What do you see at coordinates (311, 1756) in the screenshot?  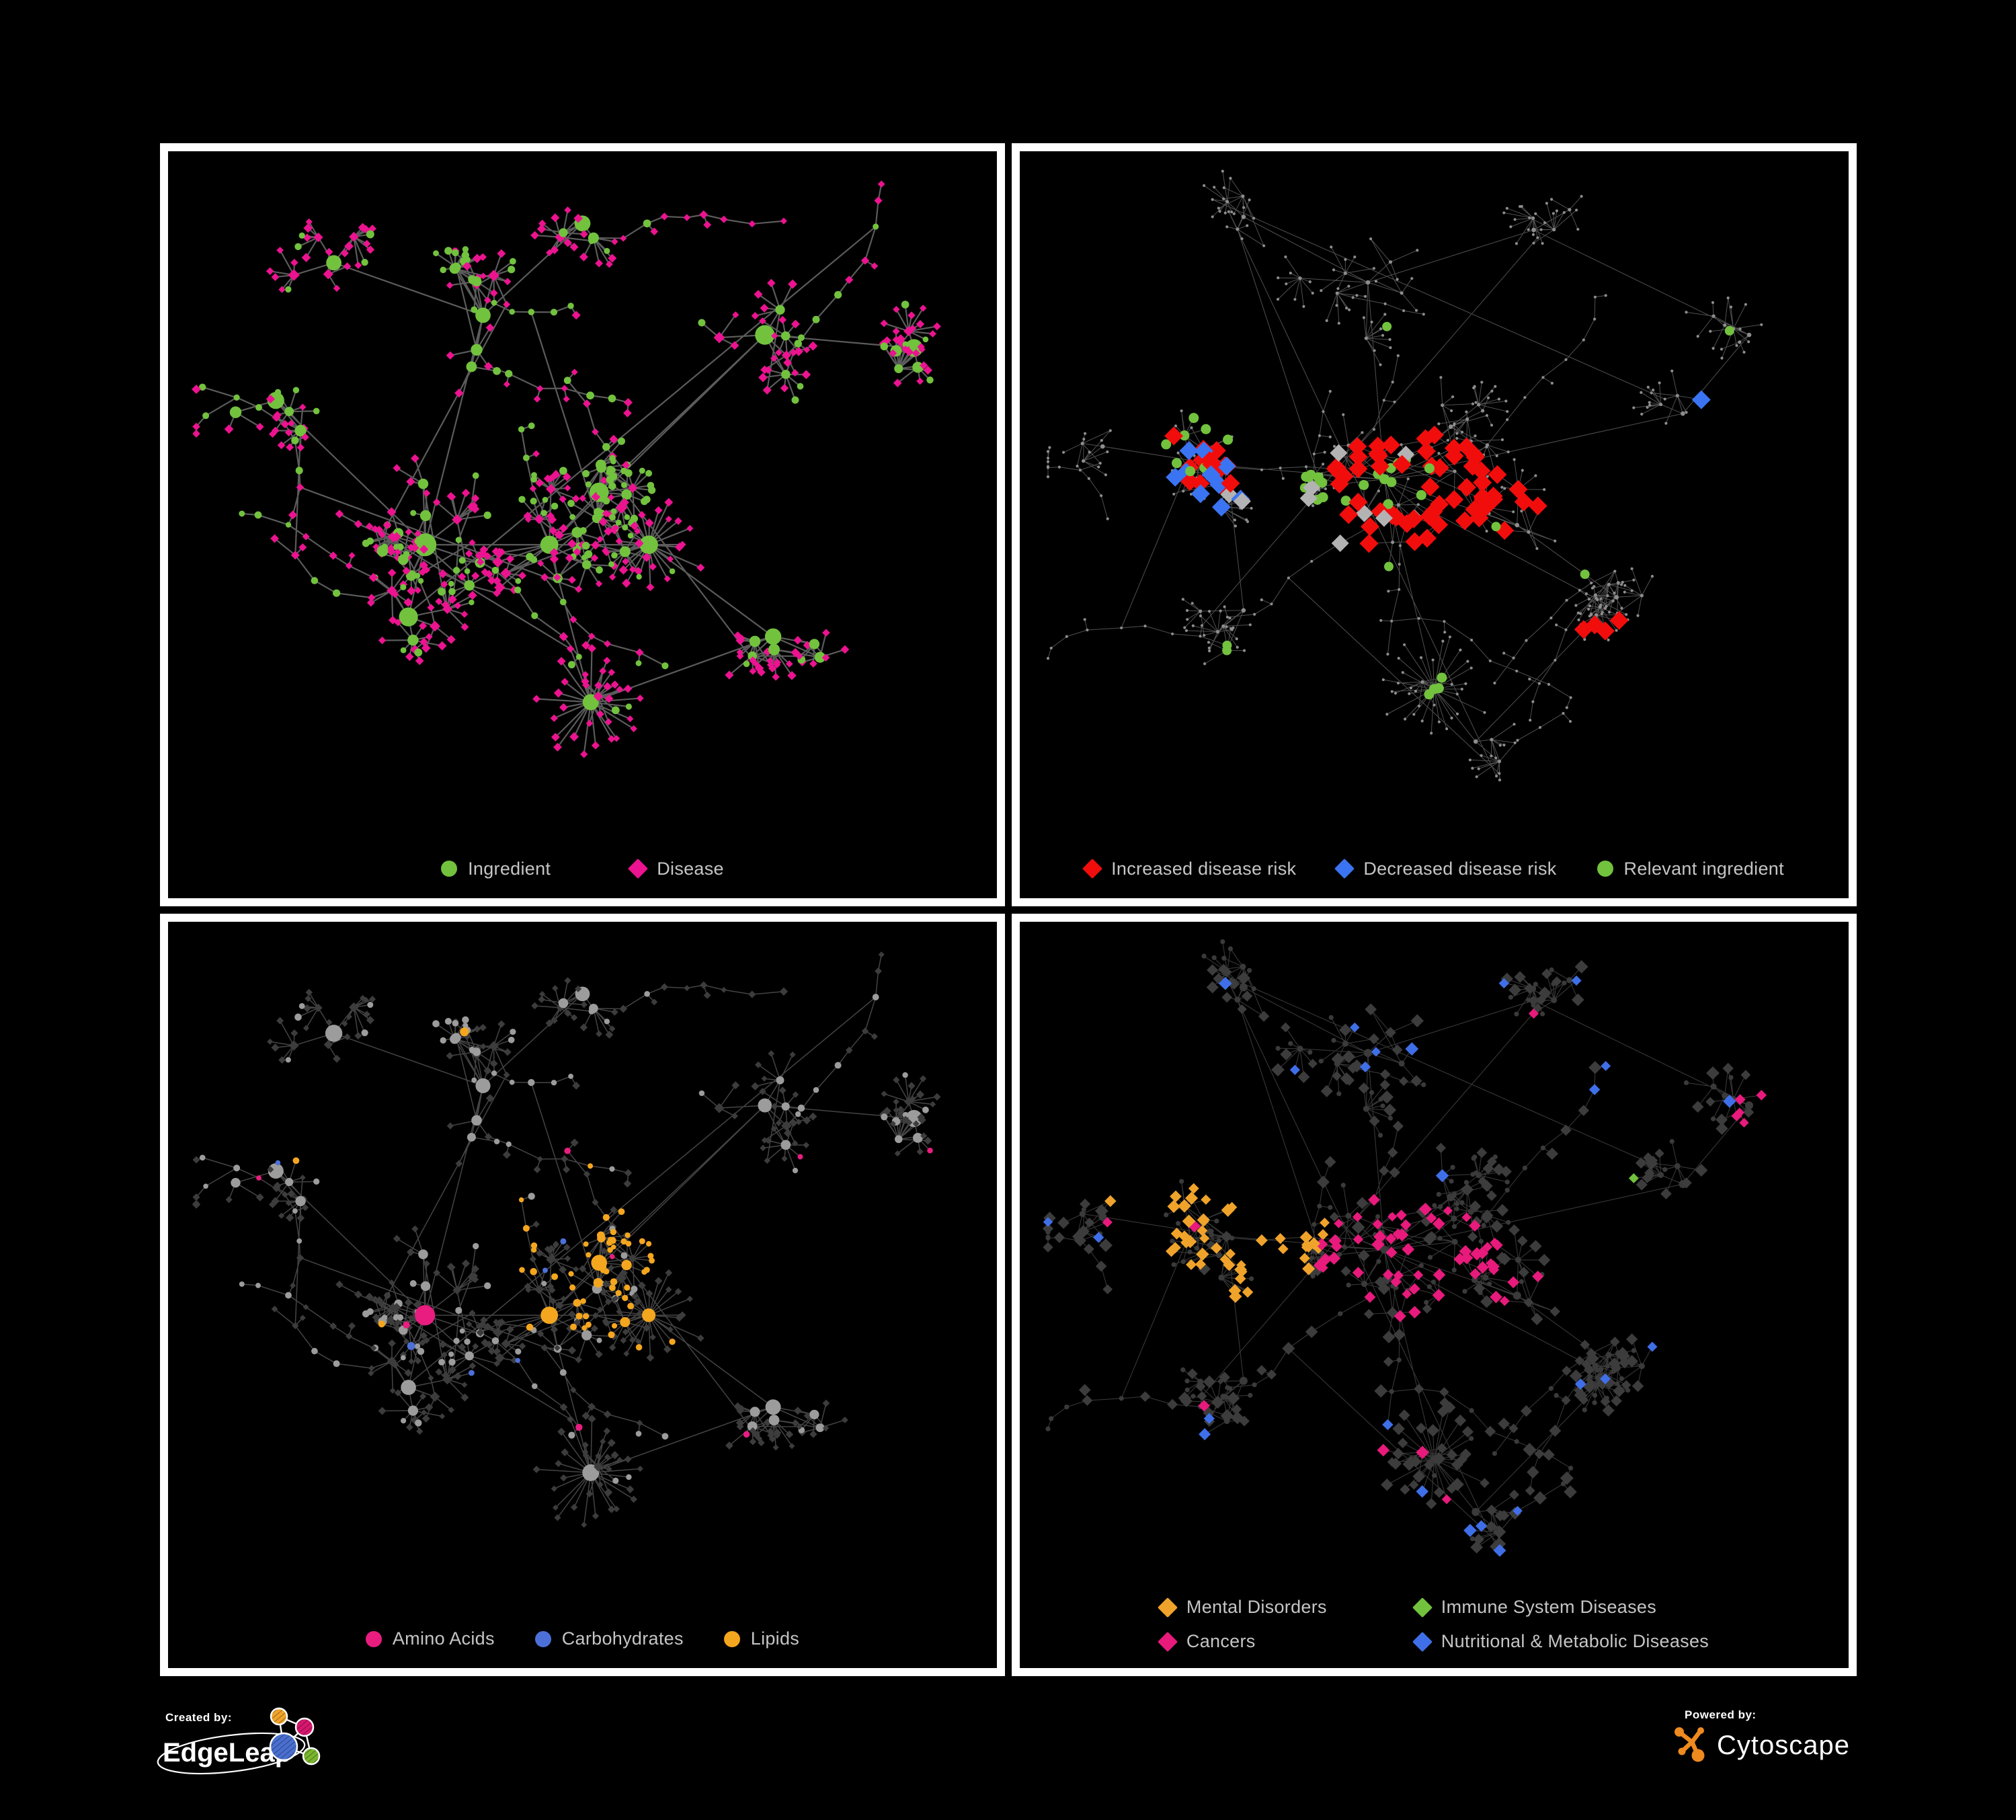 I see `edgeleap-green-node` at bounding box center [311, 1756].